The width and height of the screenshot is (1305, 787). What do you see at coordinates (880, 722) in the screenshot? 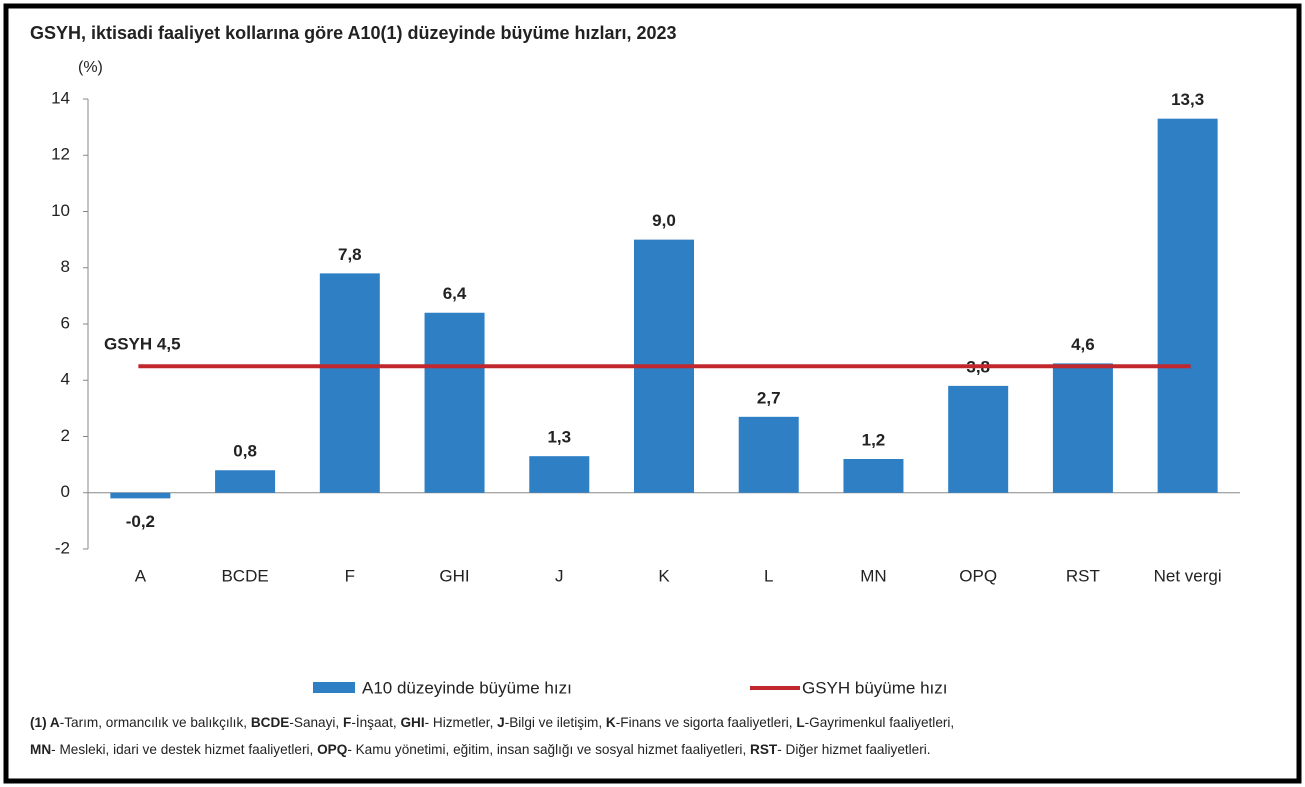
I see `footnote-text: -Gayrimenkul faaliyetleri,` at bounding box center [880, 722].